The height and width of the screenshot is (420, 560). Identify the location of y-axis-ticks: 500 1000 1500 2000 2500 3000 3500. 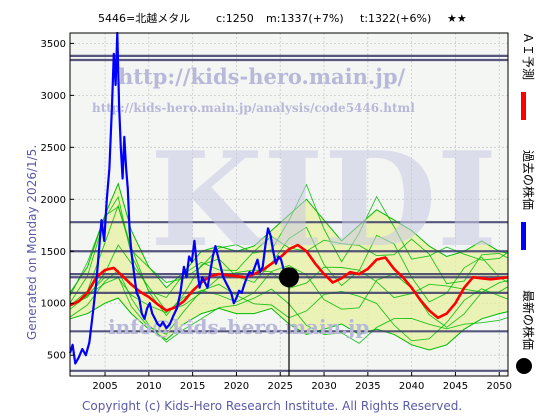
(57, 200).